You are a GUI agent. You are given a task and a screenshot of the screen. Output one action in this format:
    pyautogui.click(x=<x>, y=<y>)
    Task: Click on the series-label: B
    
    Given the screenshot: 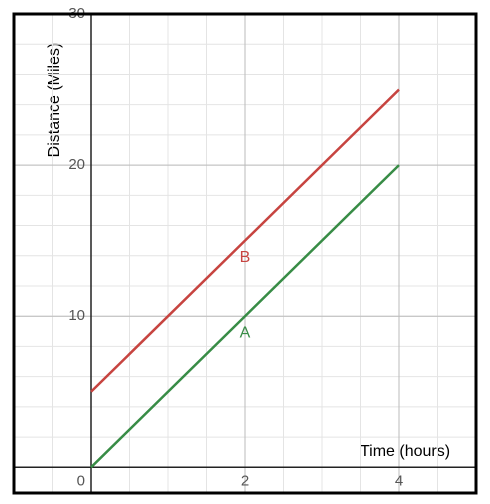 What is the action you would take?
    pyautogui.click(x=245, y=257)
    